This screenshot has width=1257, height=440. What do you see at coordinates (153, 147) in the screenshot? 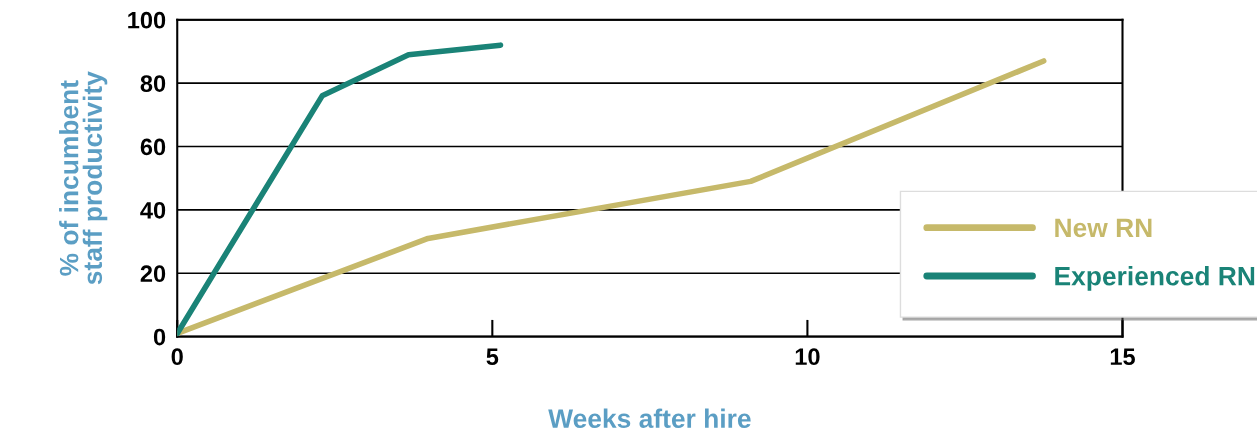
I see `y-tick-label: 60` at bounding box center [153, 147].